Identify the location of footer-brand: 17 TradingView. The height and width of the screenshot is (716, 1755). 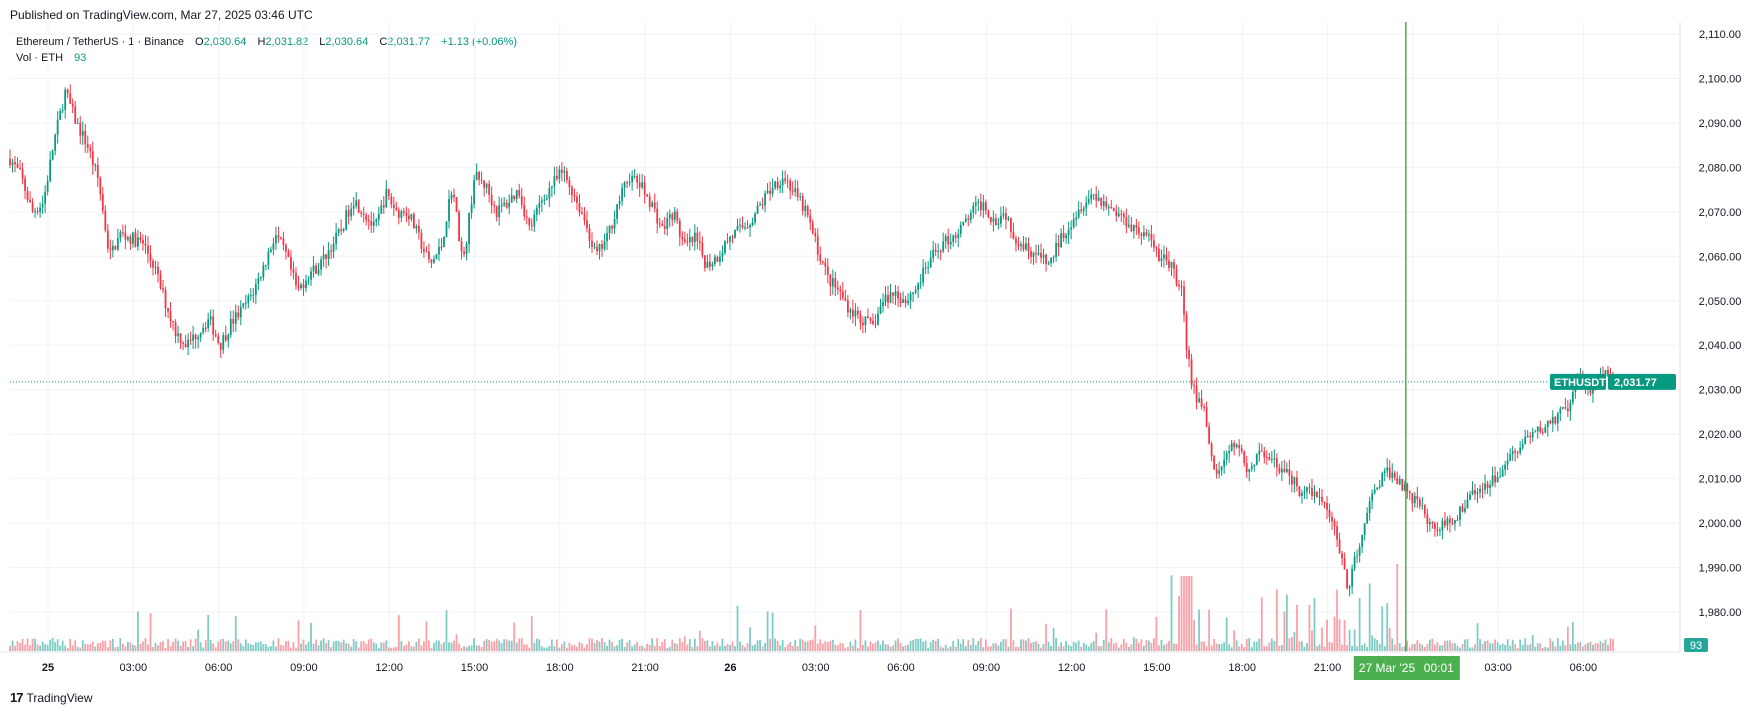
(51, 697).